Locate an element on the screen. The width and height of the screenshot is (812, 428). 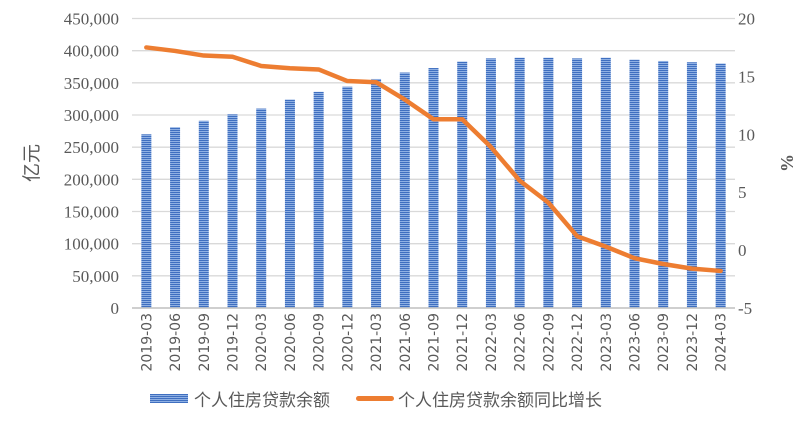
y2-tick-label: 0 is located at coordinates (742, 250).